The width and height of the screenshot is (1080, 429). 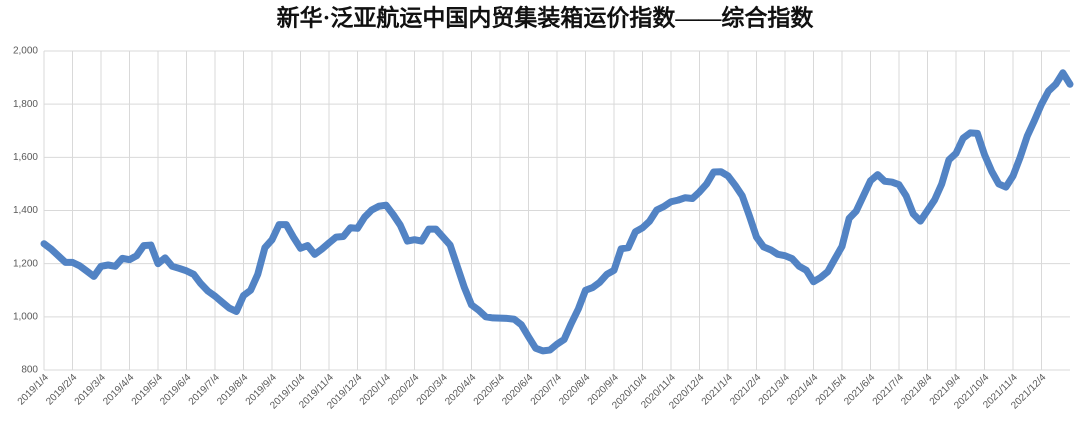 What do you see at coordinates (29, 370) in the screenshot?
I see `y-tick-label: 800` at bounding box center [29, 370].